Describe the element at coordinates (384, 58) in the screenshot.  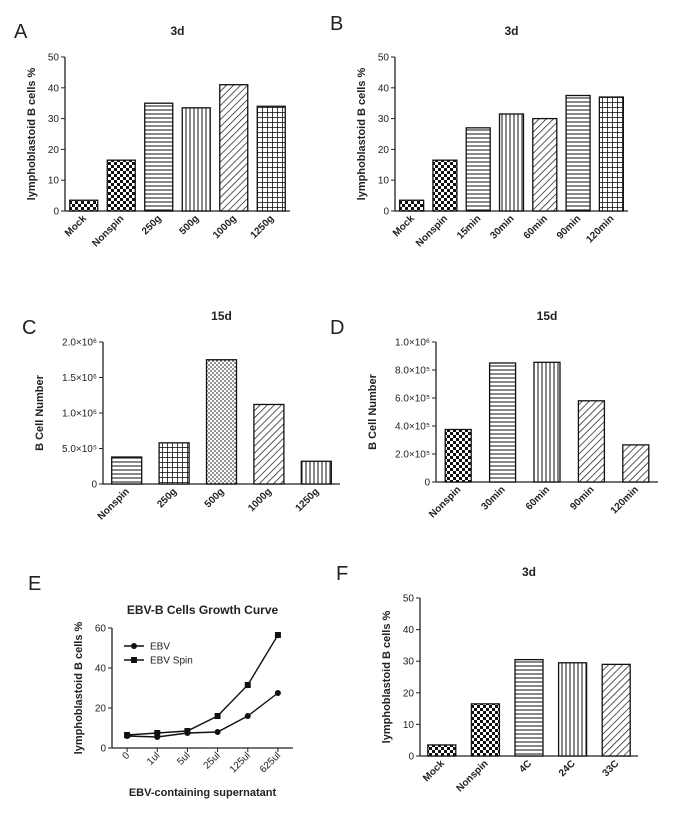
I see `chart-b-y-tick-label: 50` at that location.